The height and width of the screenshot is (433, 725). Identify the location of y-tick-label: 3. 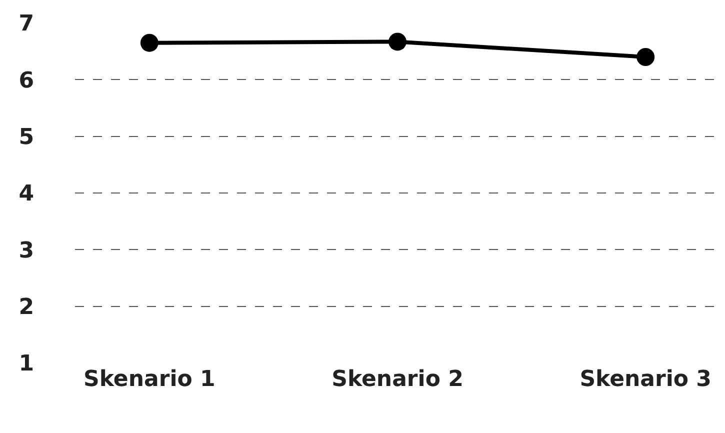
(26, 251).